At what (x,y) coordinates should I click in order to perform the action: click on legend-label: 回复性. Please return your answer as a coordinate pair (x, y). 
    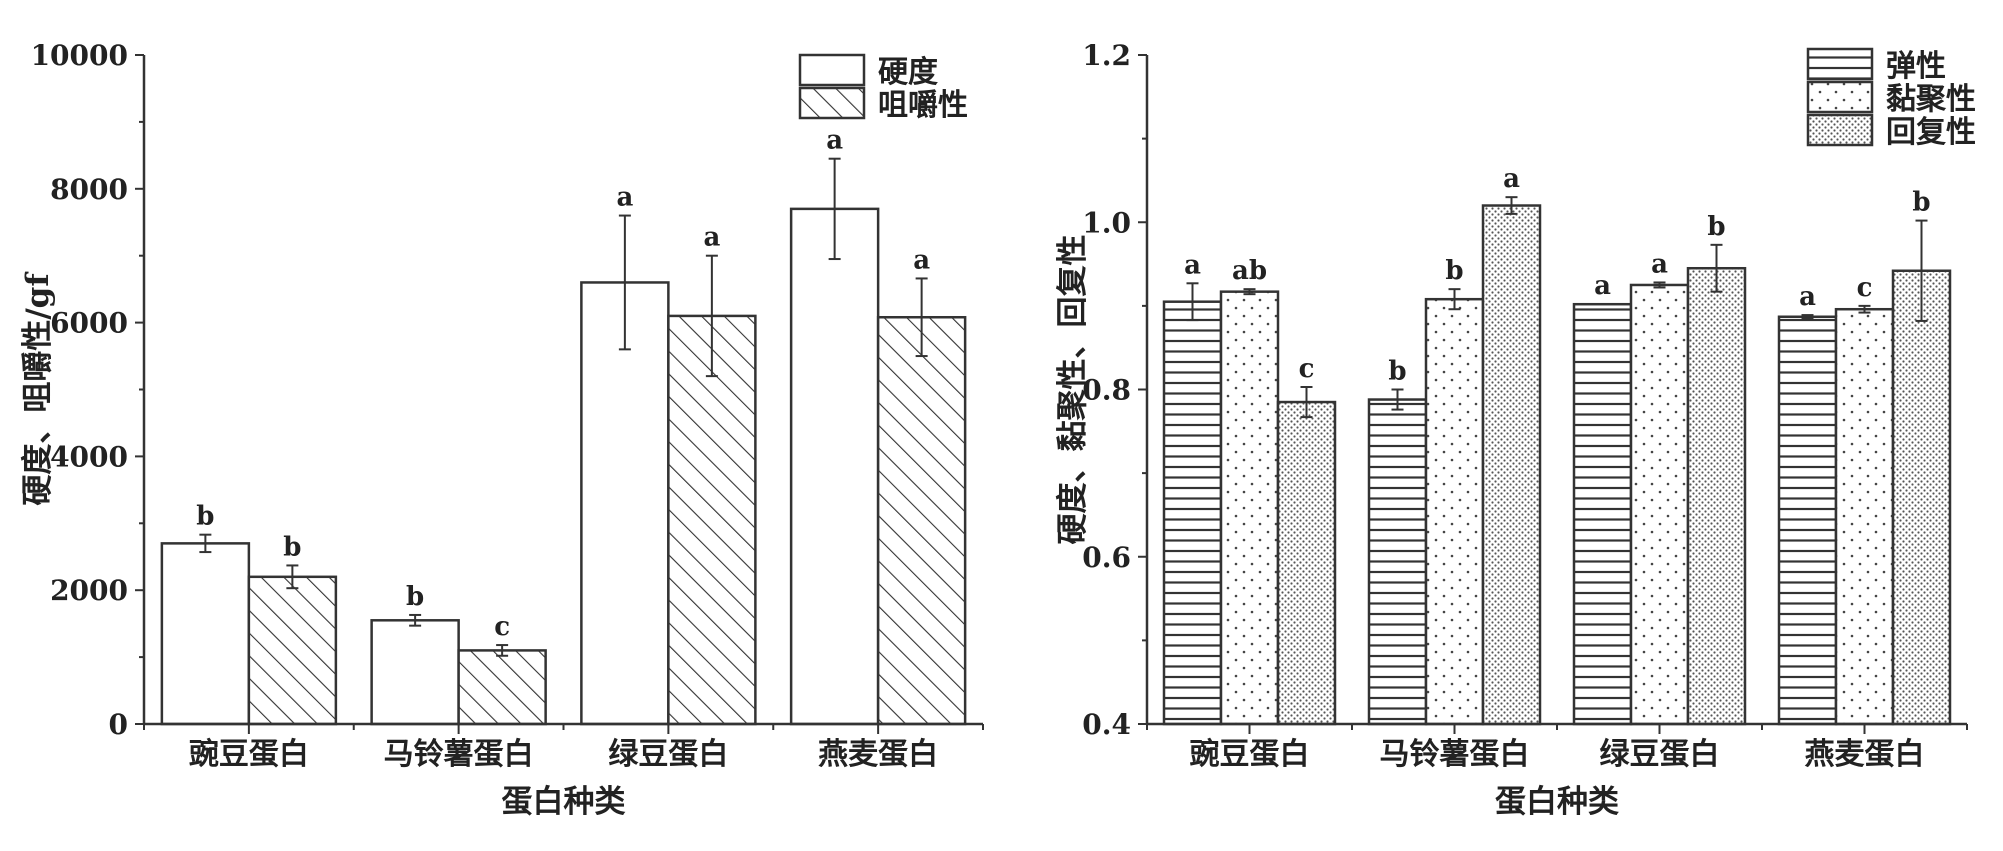
    Looking at the image, I should click on (1931, 132).